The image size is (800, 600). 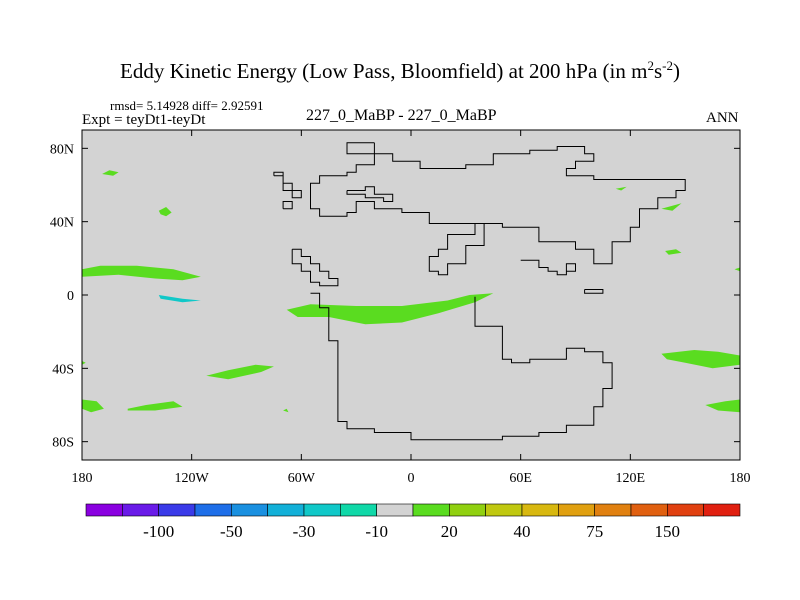 I want to click on y-tick-label-1: 40N, so click(x=62, y=223).